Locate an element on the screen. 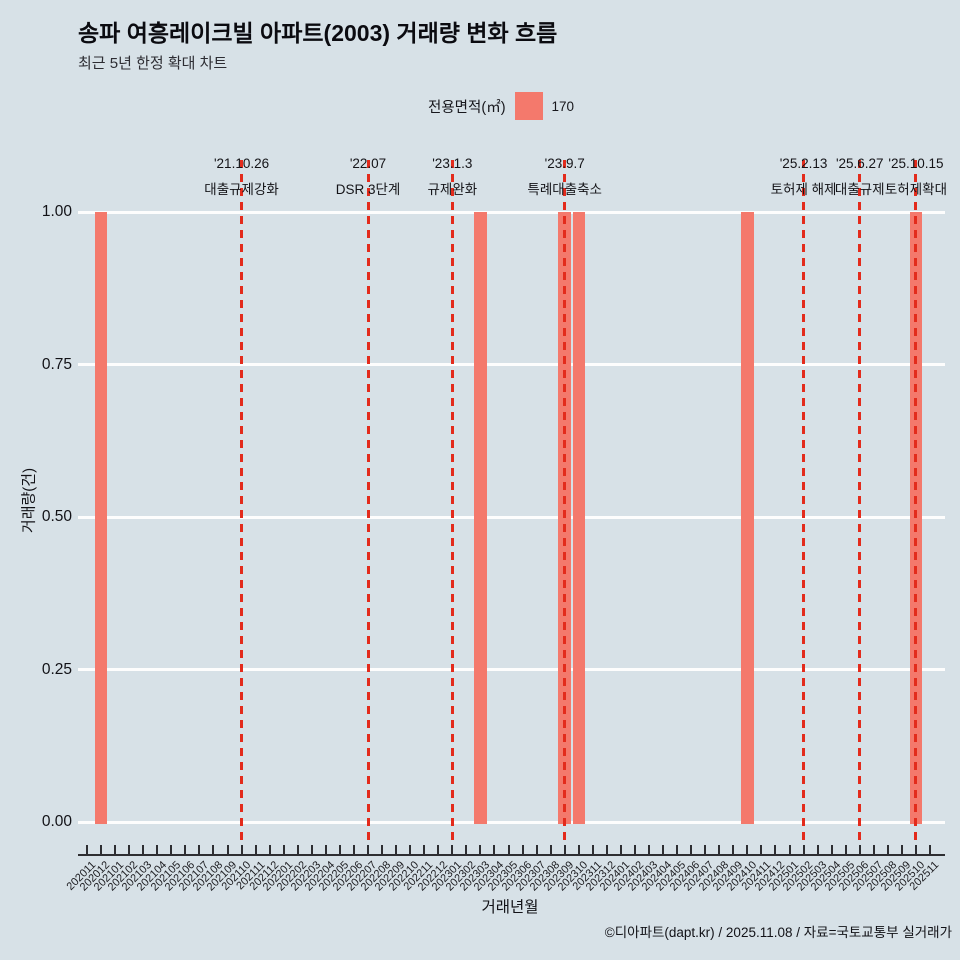  event-date-202110: '21.10.26 is located at coordinates (241, 163).